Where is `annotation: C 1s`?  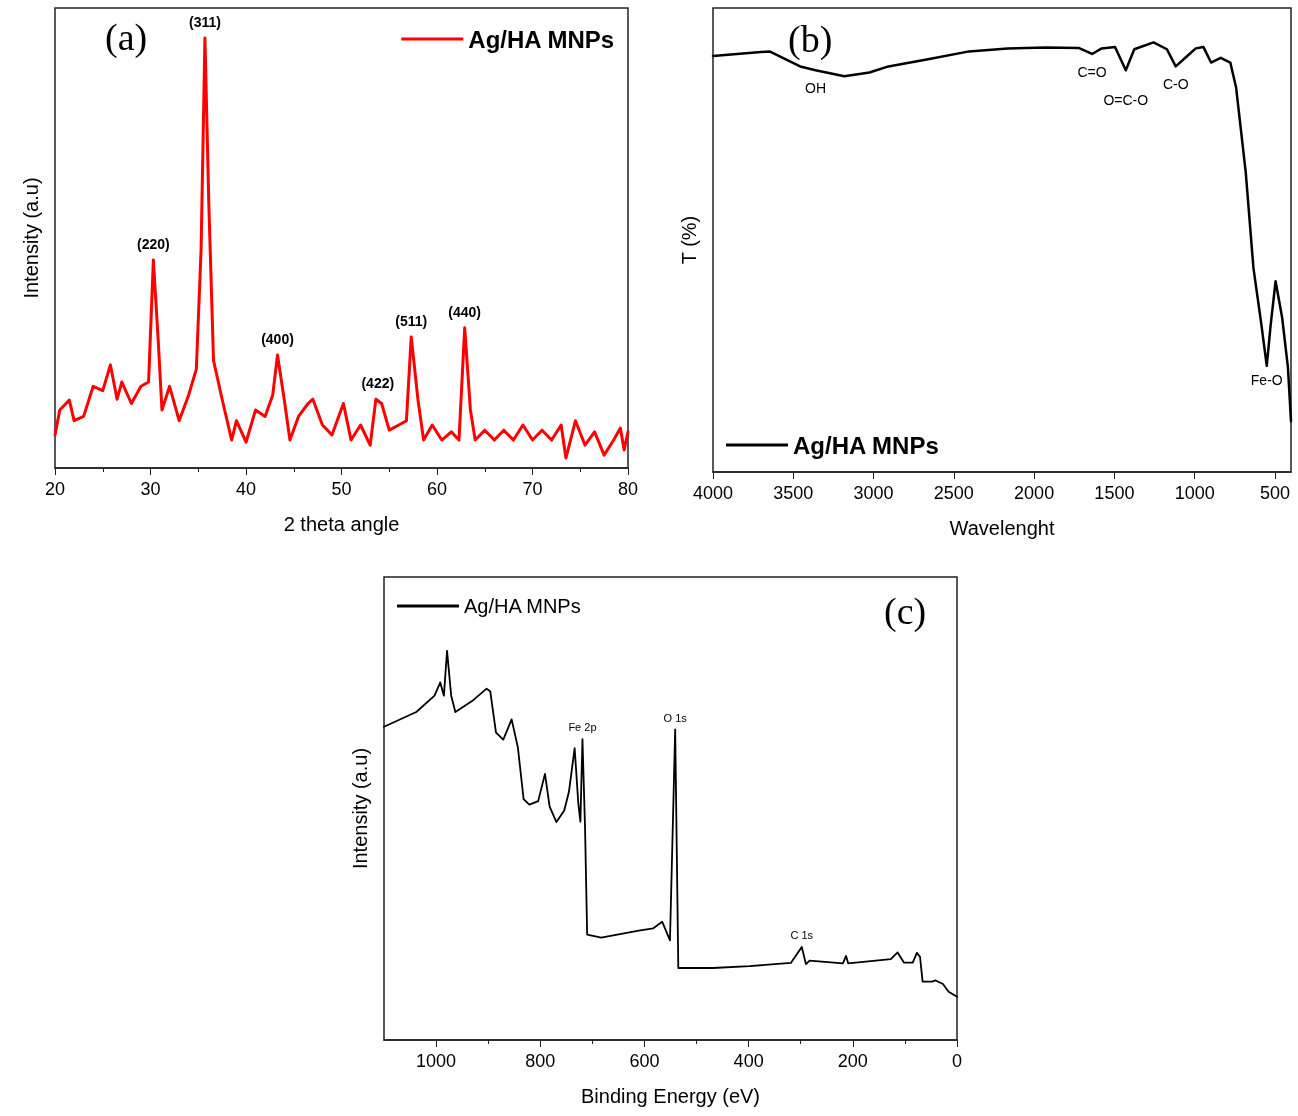
annotation: C 1s is located at coordinates (802, 935).